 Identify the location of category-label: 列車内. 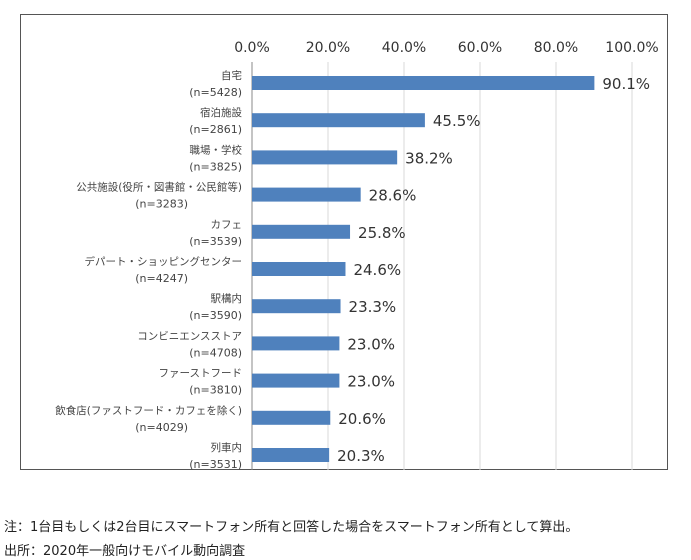
(227, 447).